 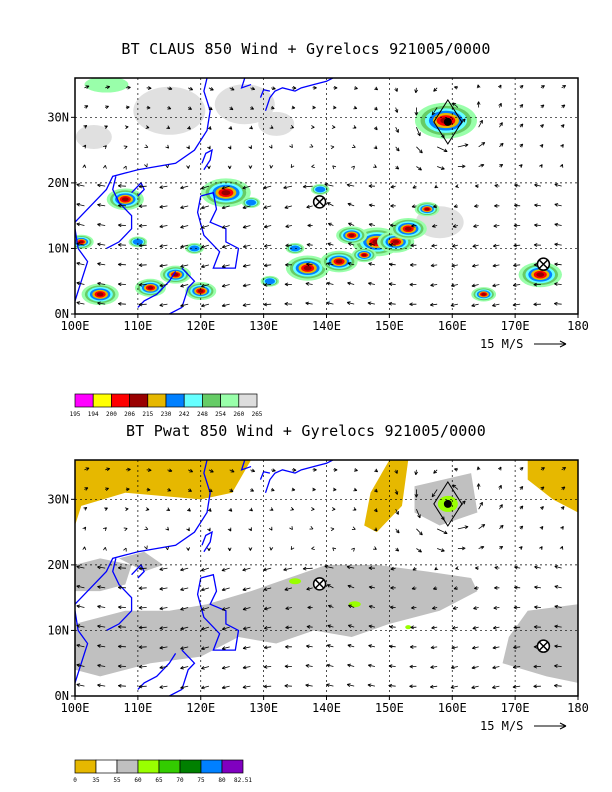 What do you see at coordinates (501, 344) in the screenshot?
I see `reference-vector-label: 15 M/S` at bounding box center [501, 344].